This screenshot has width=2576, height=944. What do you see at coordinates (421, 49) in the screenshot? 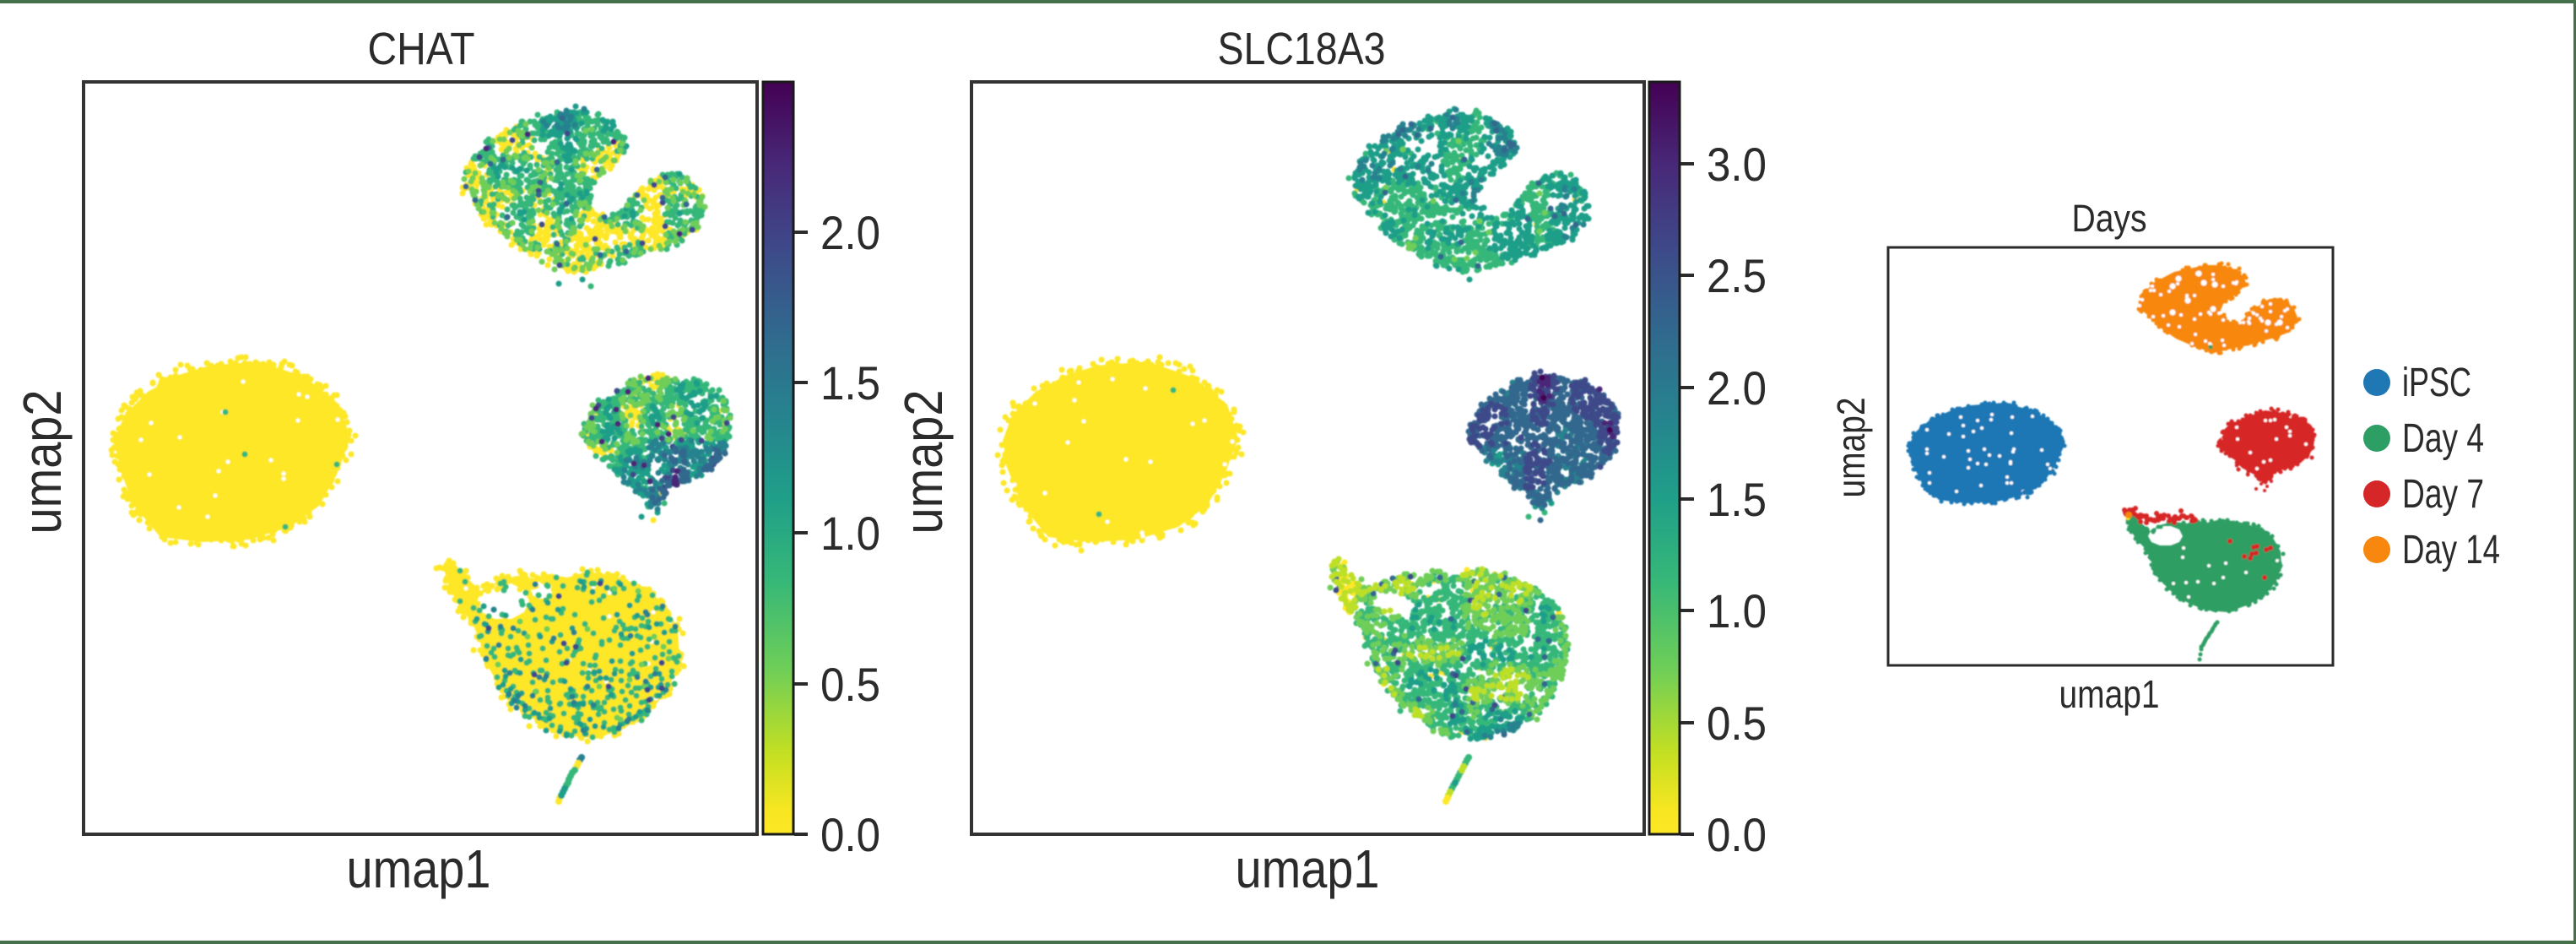
I see `svg-text: CHAT` at bounding box center [421, 49].